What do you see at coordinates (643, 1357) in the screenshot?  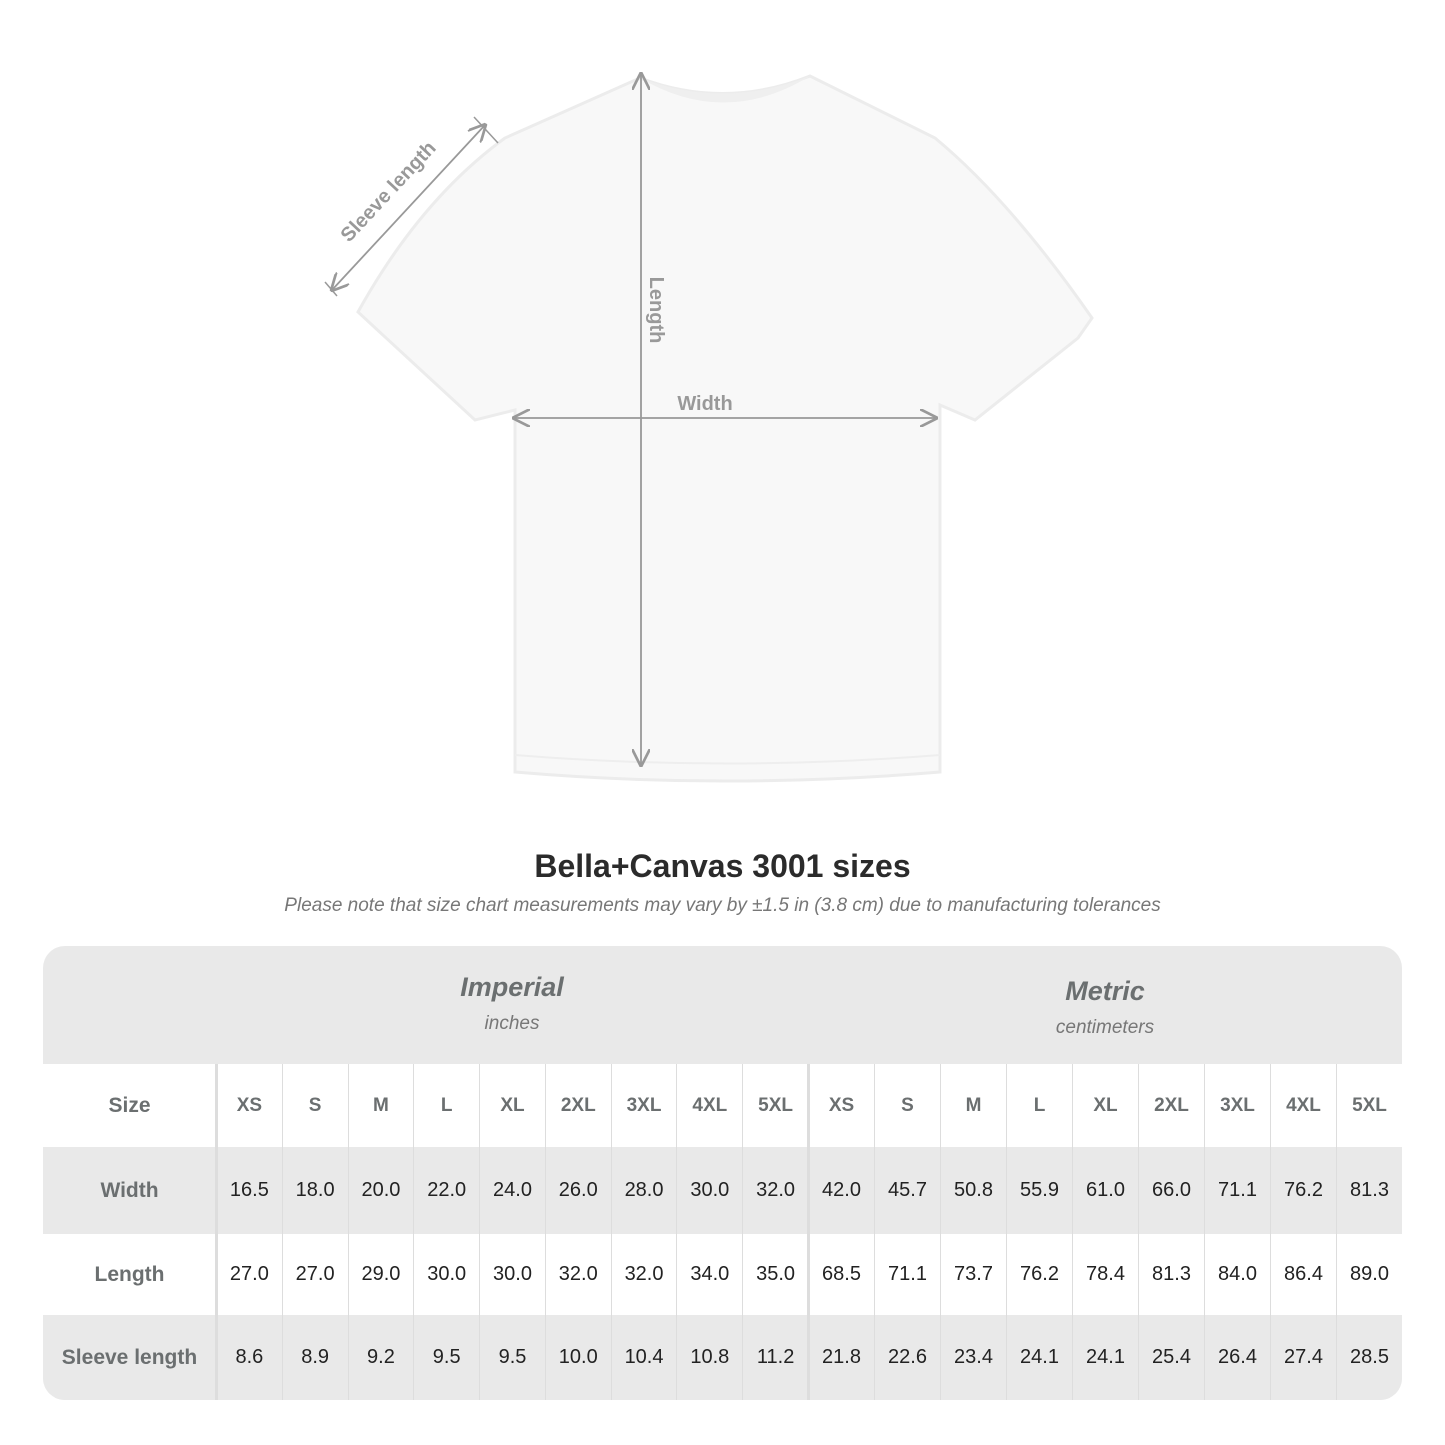 I see `imperial-value-cell: 10.4` at bounding box center [643, 1357].